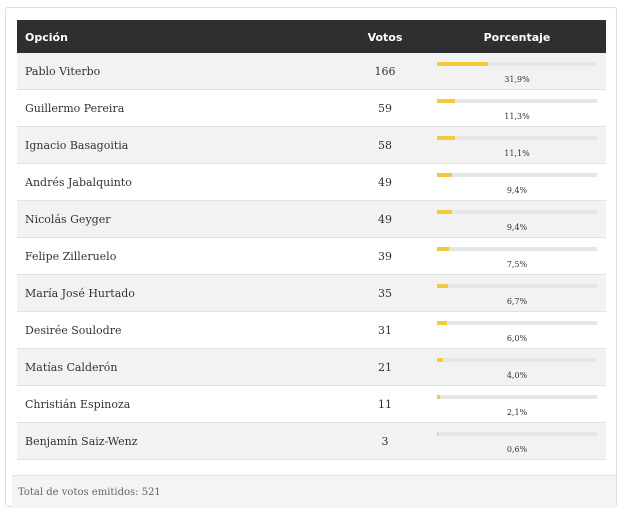 The height and width of the screenshot is (512, 624). I want to click on option-name: Felipe Zilleruelo, so click(71, 256).